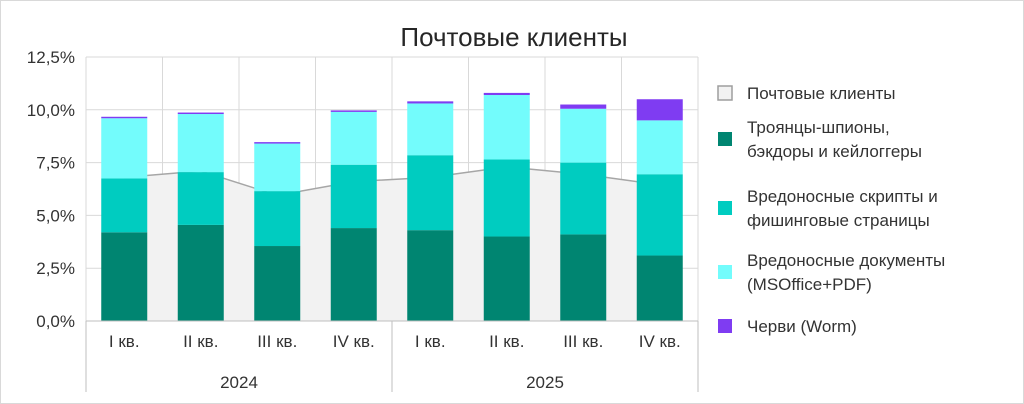  What do you see at coordinates (513, 37) in the screenshot?
I see `chart-title: Почтовые клиенты` at bounding box center [513, 37].